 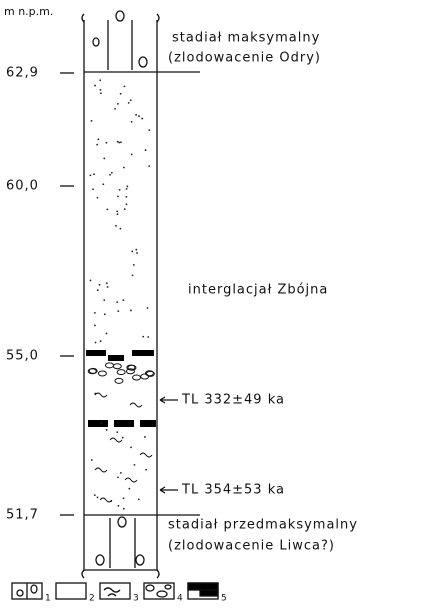 I want to click on unit-label: stadiał maksymalny, so click(x=246, y=38).